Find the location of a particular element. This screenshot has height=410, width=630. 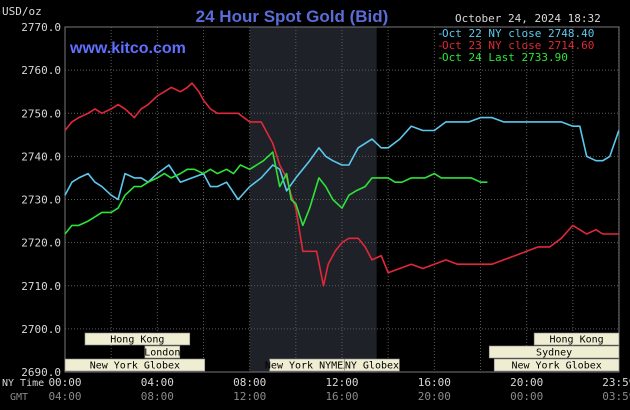

market-session-7: New York Globex is located at coordinates (556, 365).